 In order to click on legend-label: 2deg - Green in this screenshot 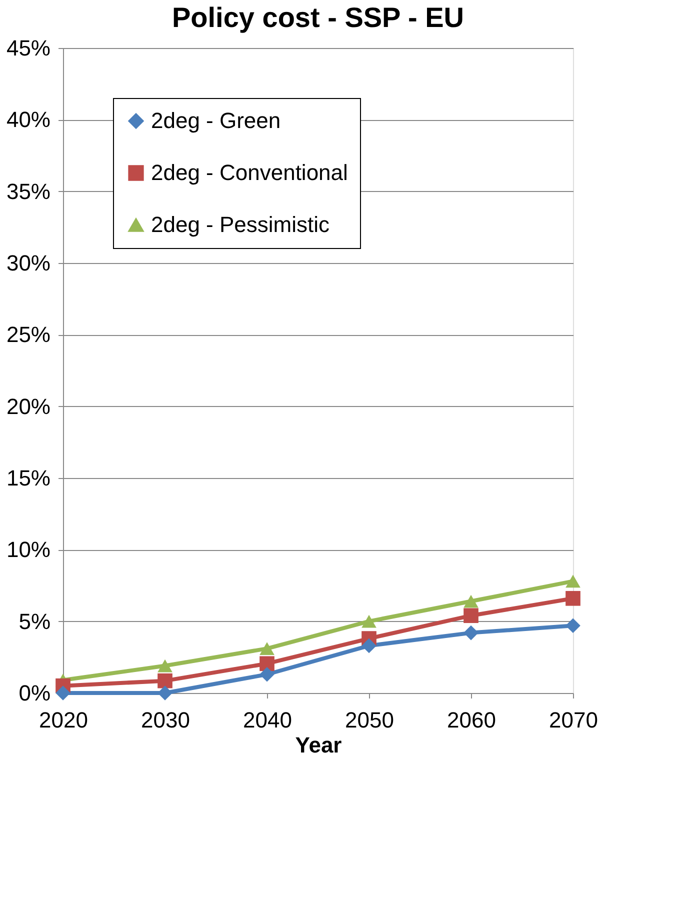, I will do `click(216, 120)`.